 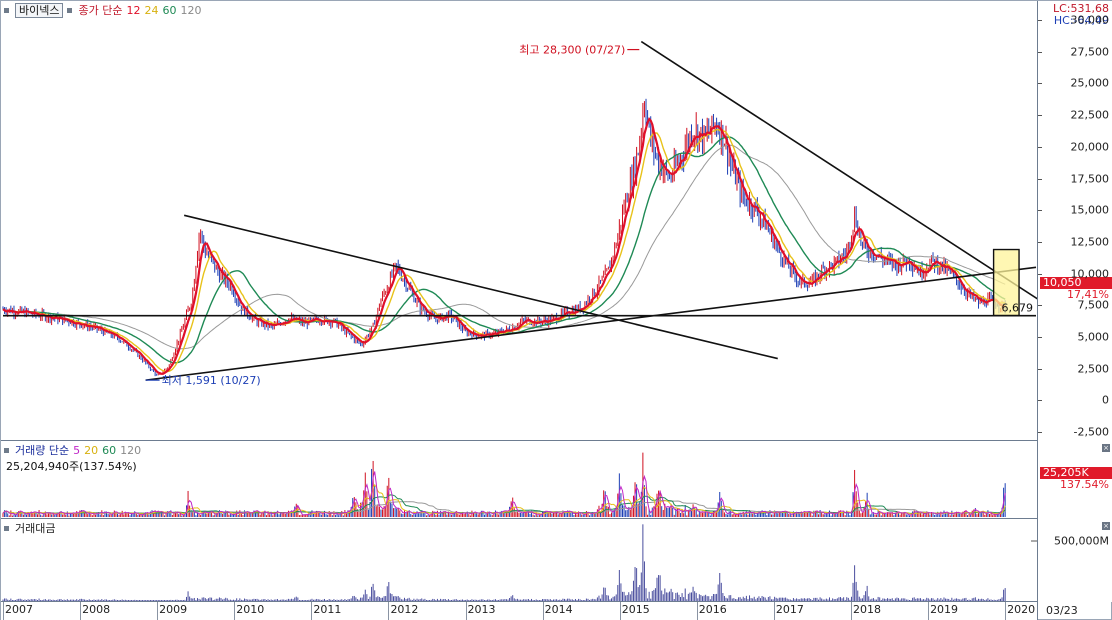 What do you see at coordinates (211, 380) in the screenshot?
I see `low-annotation: 최저 1,591 (10/27)` at bounding box center [211, 380].